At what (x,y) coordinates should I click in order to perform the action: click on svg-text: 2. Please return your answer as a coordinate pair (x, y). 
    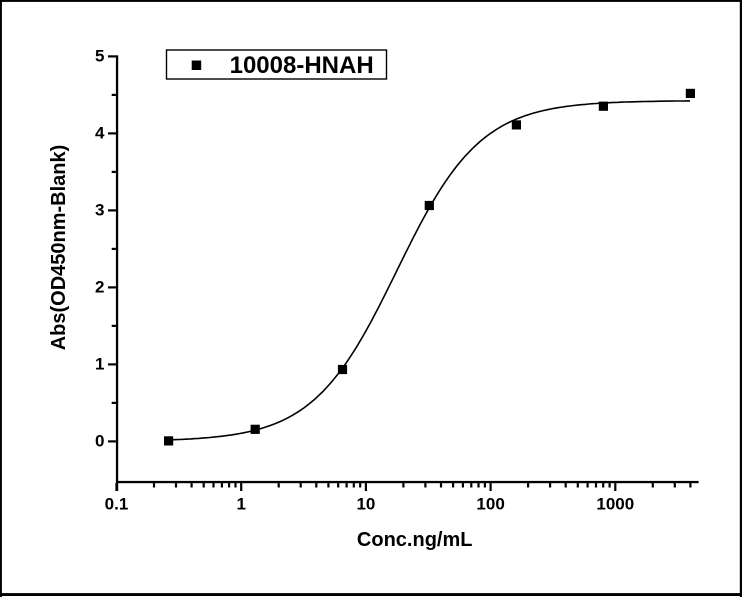
    Looking at the image, I should click on (99, 287).